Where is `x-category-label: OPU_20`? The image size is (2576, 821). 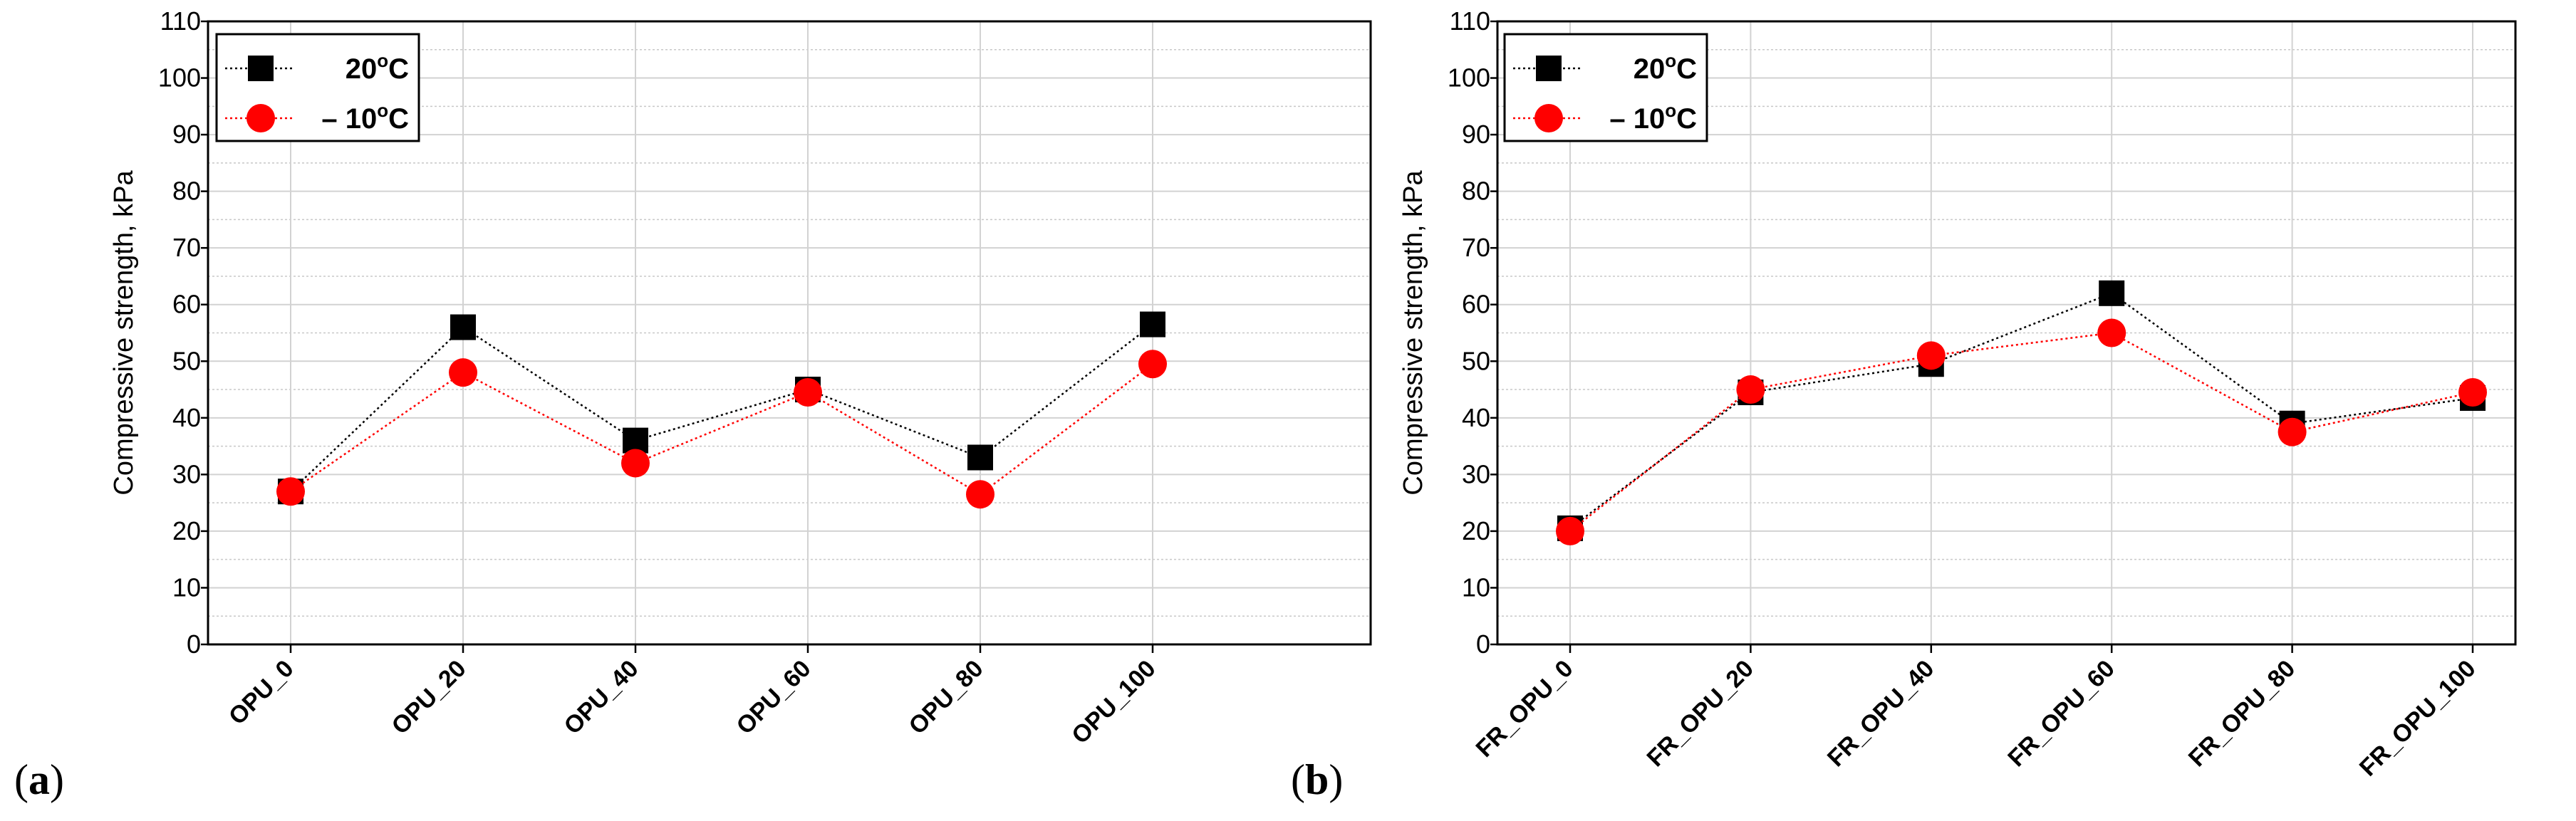
x-category-label: OPU_20 is located at coordinates (429, 698).